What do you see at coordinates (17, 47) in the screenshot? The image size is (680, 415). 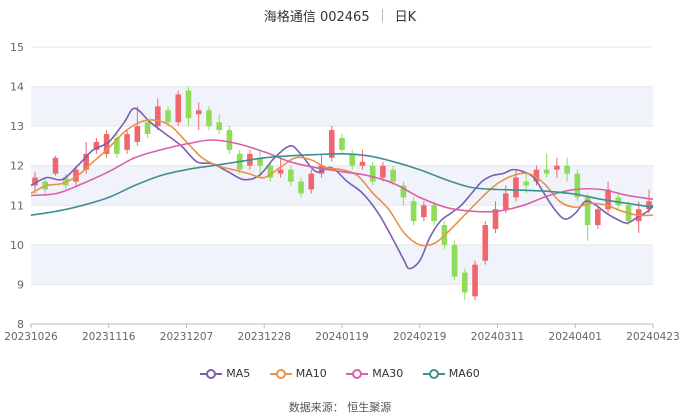 I see `y-tick-label: 15` at bounding box center [17, 47].